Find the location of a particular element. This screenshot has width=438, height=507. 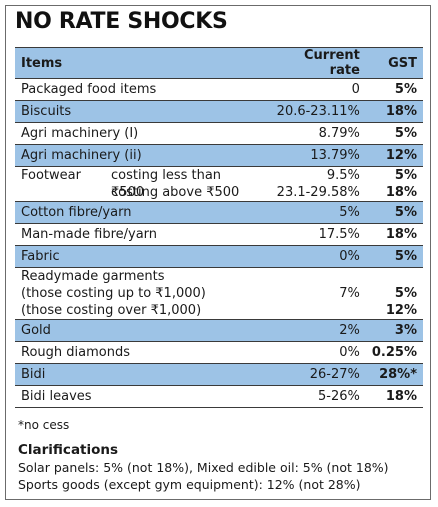

gst-cell: 3% is located at coordinates (394, 330).